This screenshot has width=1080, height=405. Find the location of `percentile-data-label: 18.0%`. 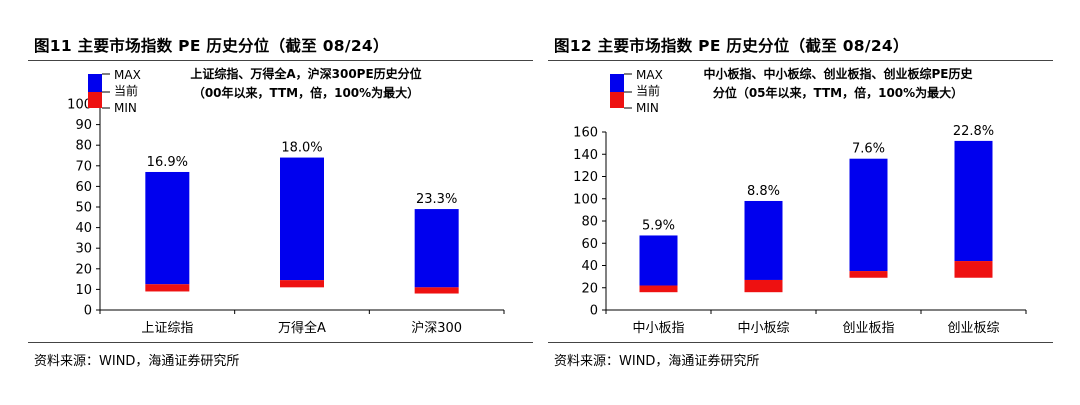

percentile-data-label: 18.0% is located at coordinates (301, 148).